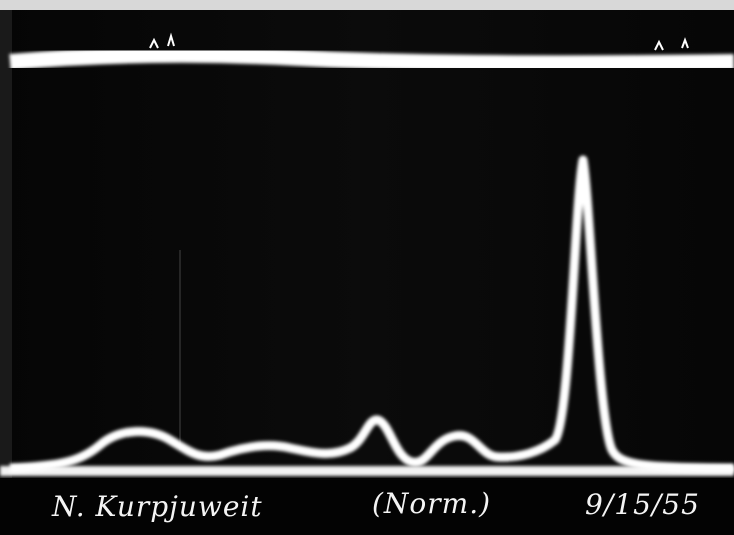 This screenshot has height=535, width=734. I want to click on caption-date: 9/15/55, so click(642, 504).